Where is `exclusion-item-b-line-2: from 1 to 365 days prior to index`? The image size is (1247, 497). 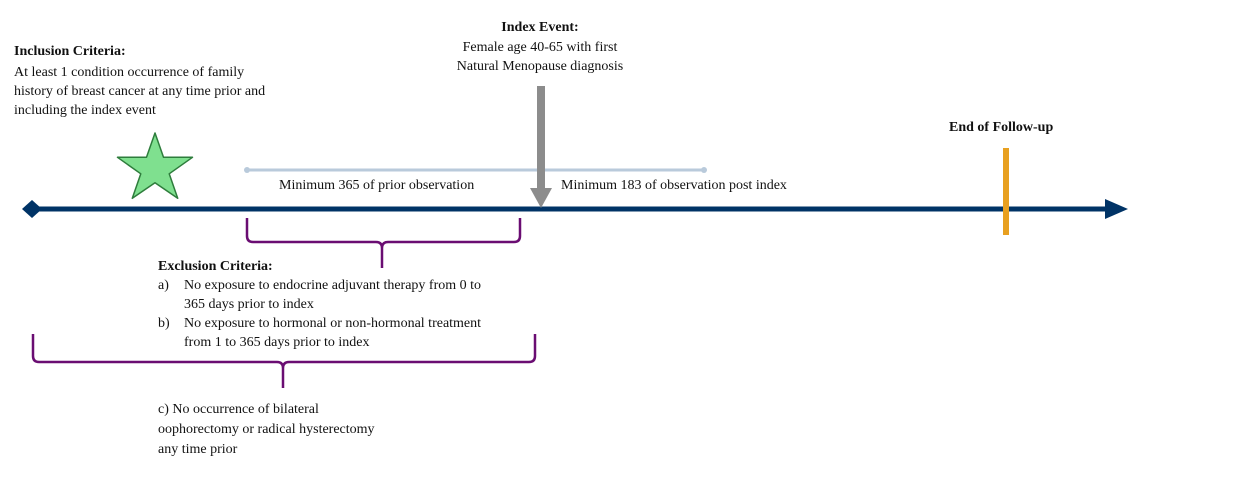 exclusion-item-b-line-2: from 1 to 365 days prior to index is located at coordinates (277, 342).